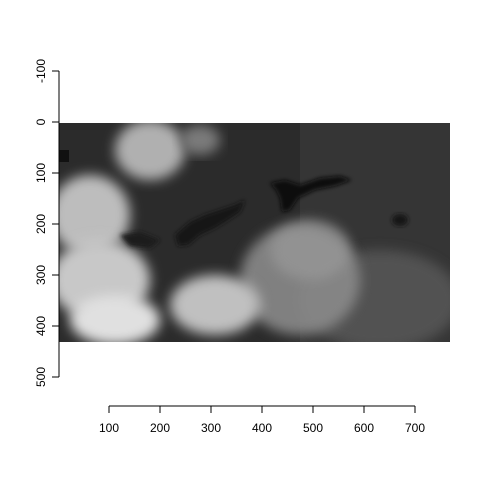  I want to click on lake-upper-left, so click(64, 156).